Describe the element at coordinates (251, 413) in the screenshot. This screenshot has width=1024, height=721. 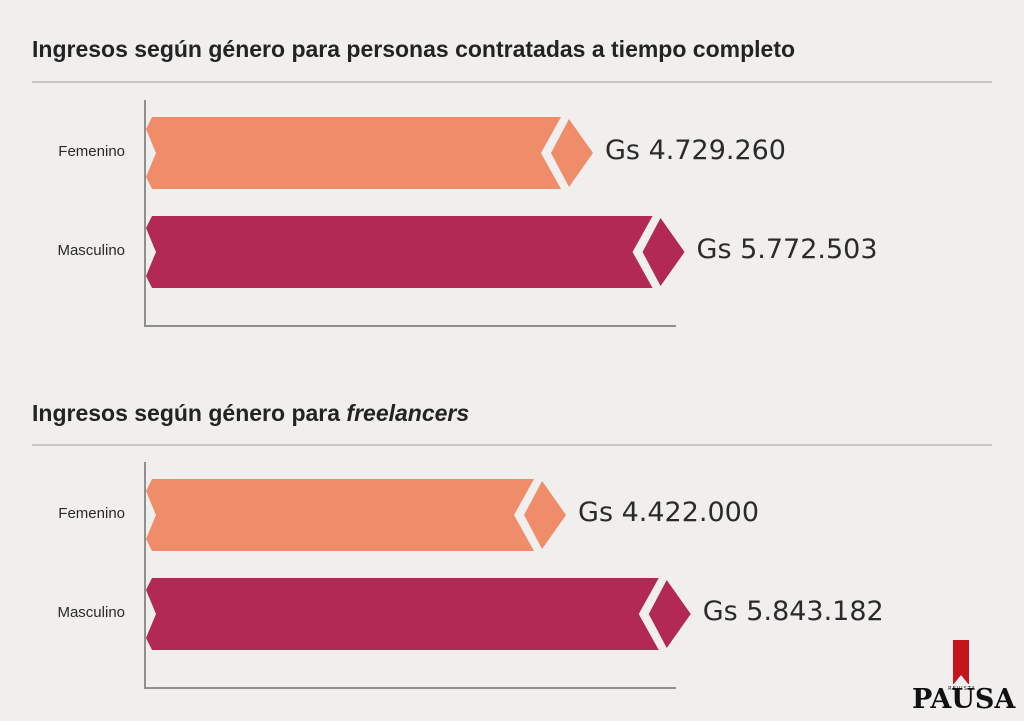
I see `chart-title: Ingresos según género para freelancers` at that location.